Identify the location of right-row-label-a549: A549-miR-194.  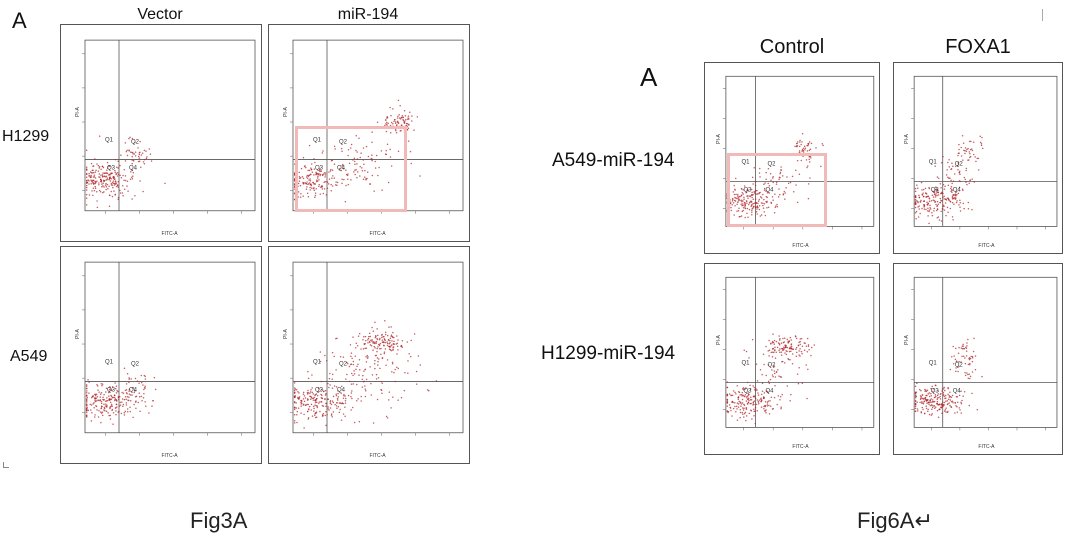
(613, 160).